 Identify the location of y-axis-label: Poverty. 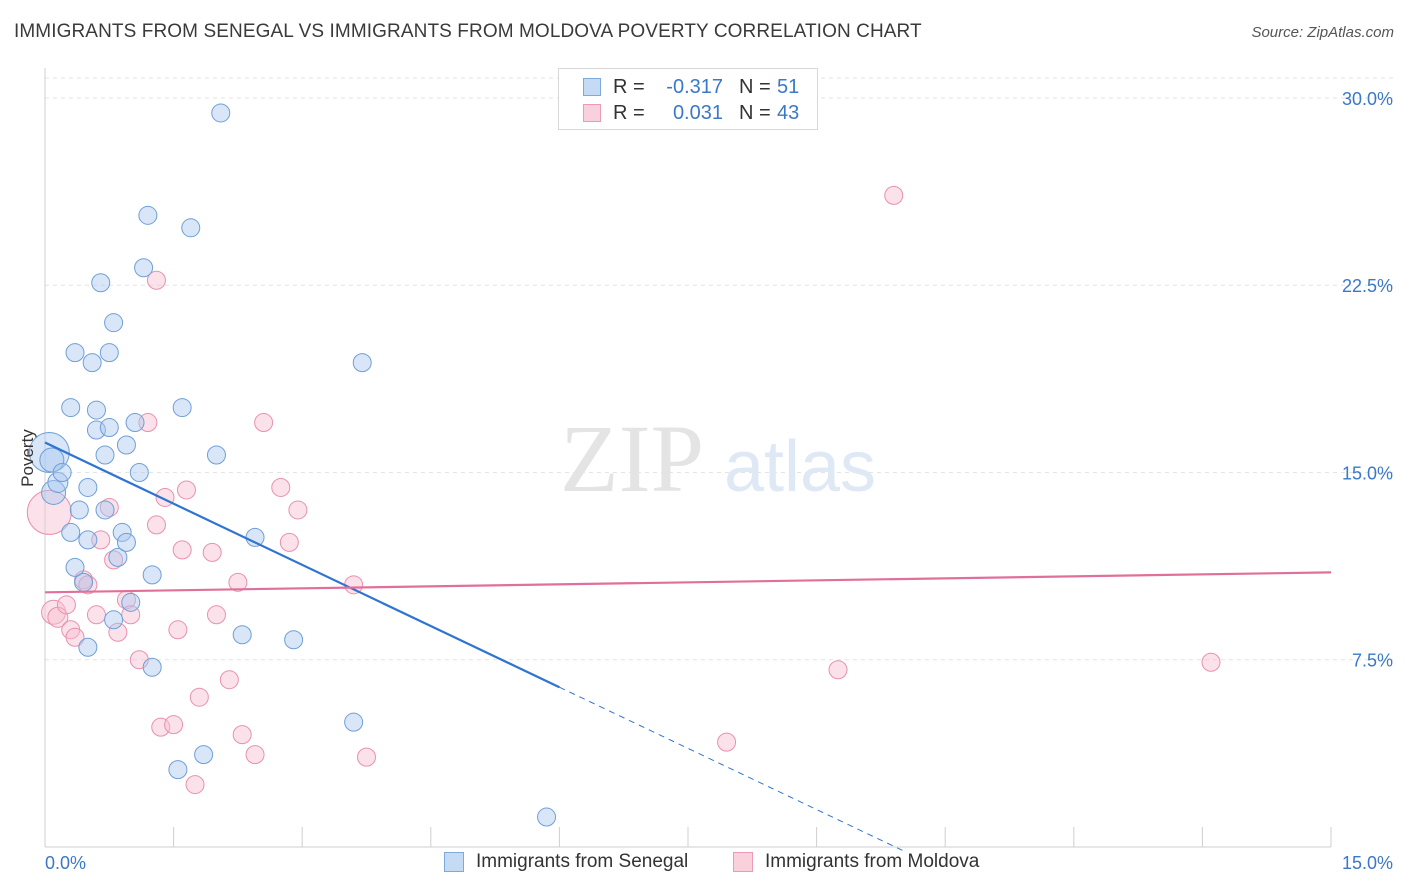
(27, 458).